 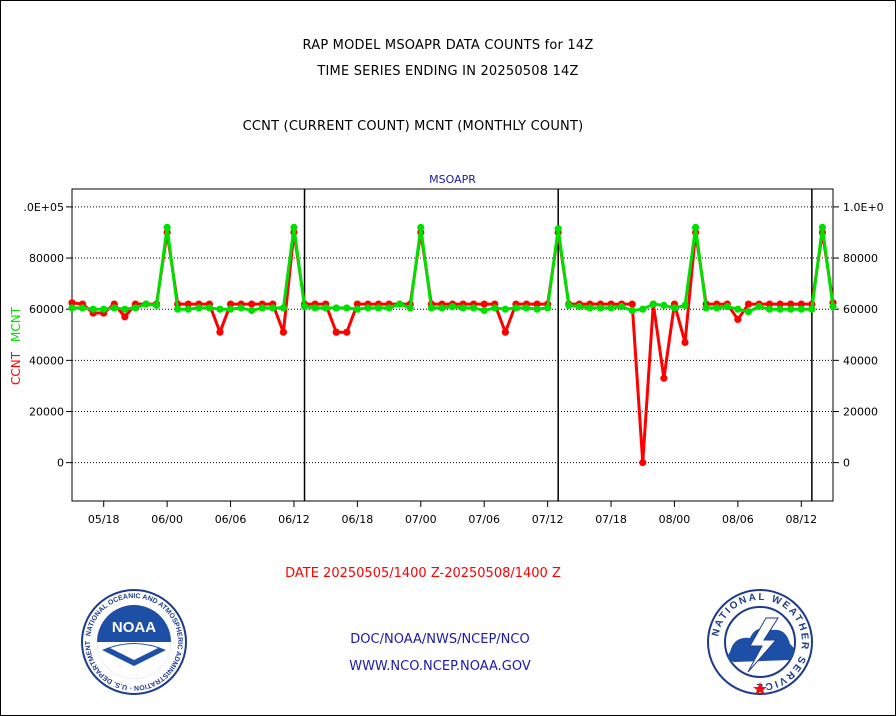 What do you see at coordinates (167, 519) in the screenshot?
I see `x-tick-label: 06/00` at bounding box center [167, 519].